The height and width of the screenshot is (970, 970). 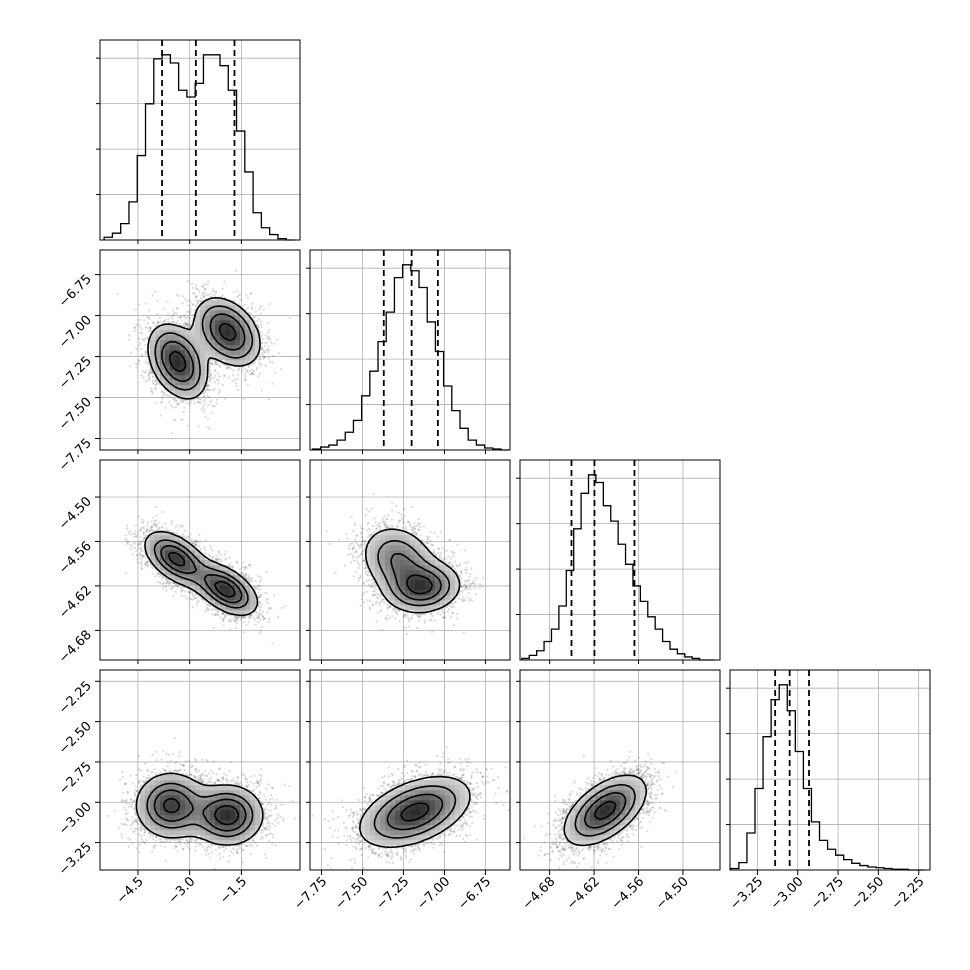 I want to click on y-tick-label-1-4: −6.75, so click(x=75, y=291).